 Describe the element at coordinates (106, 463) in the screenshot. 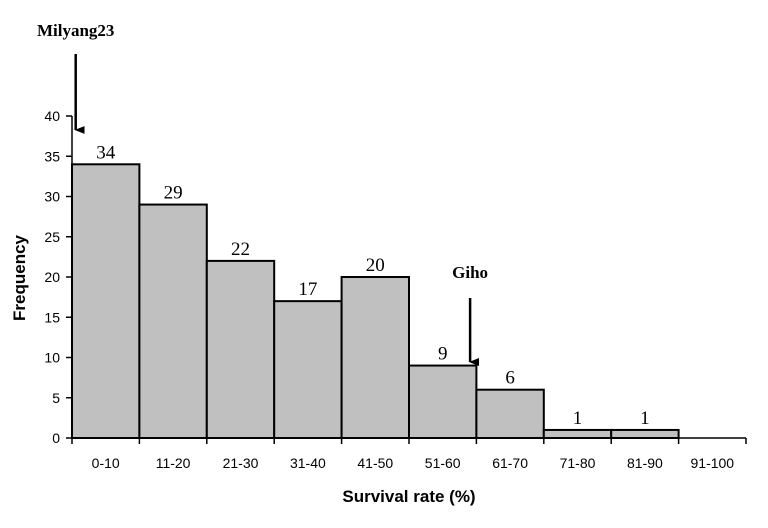

I see `x-tick-label-0-10: 0-10` at that location.